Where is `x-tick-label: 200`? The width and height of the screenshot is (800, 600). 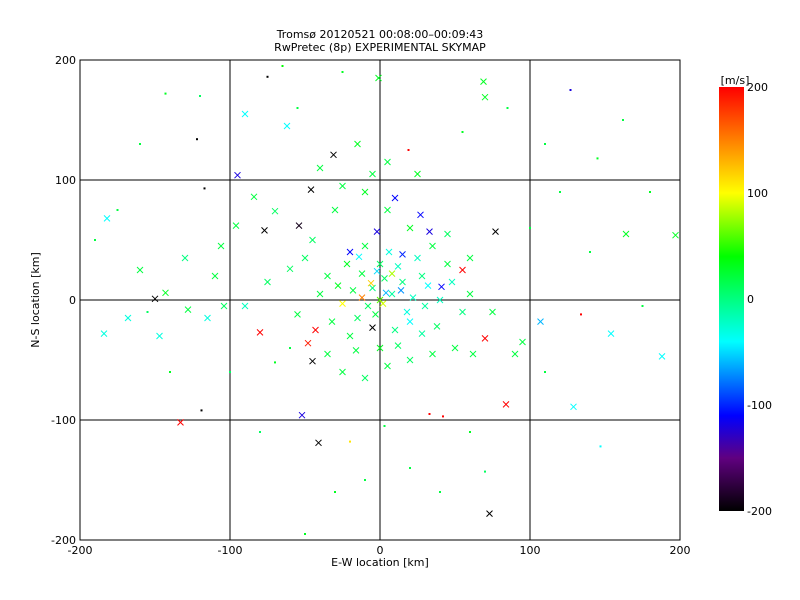
x-tick-label: 200 is located at coordinates (680, 550).